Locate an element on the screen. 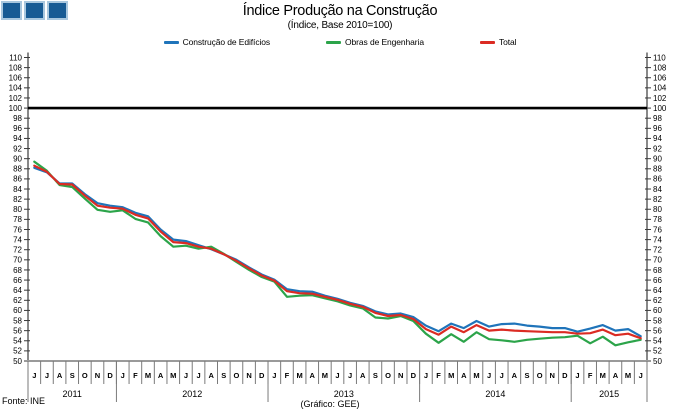 The height and width of the screenshot is (414, 680). y-tick-label-left: 90 is located at coordinates (17, 158).